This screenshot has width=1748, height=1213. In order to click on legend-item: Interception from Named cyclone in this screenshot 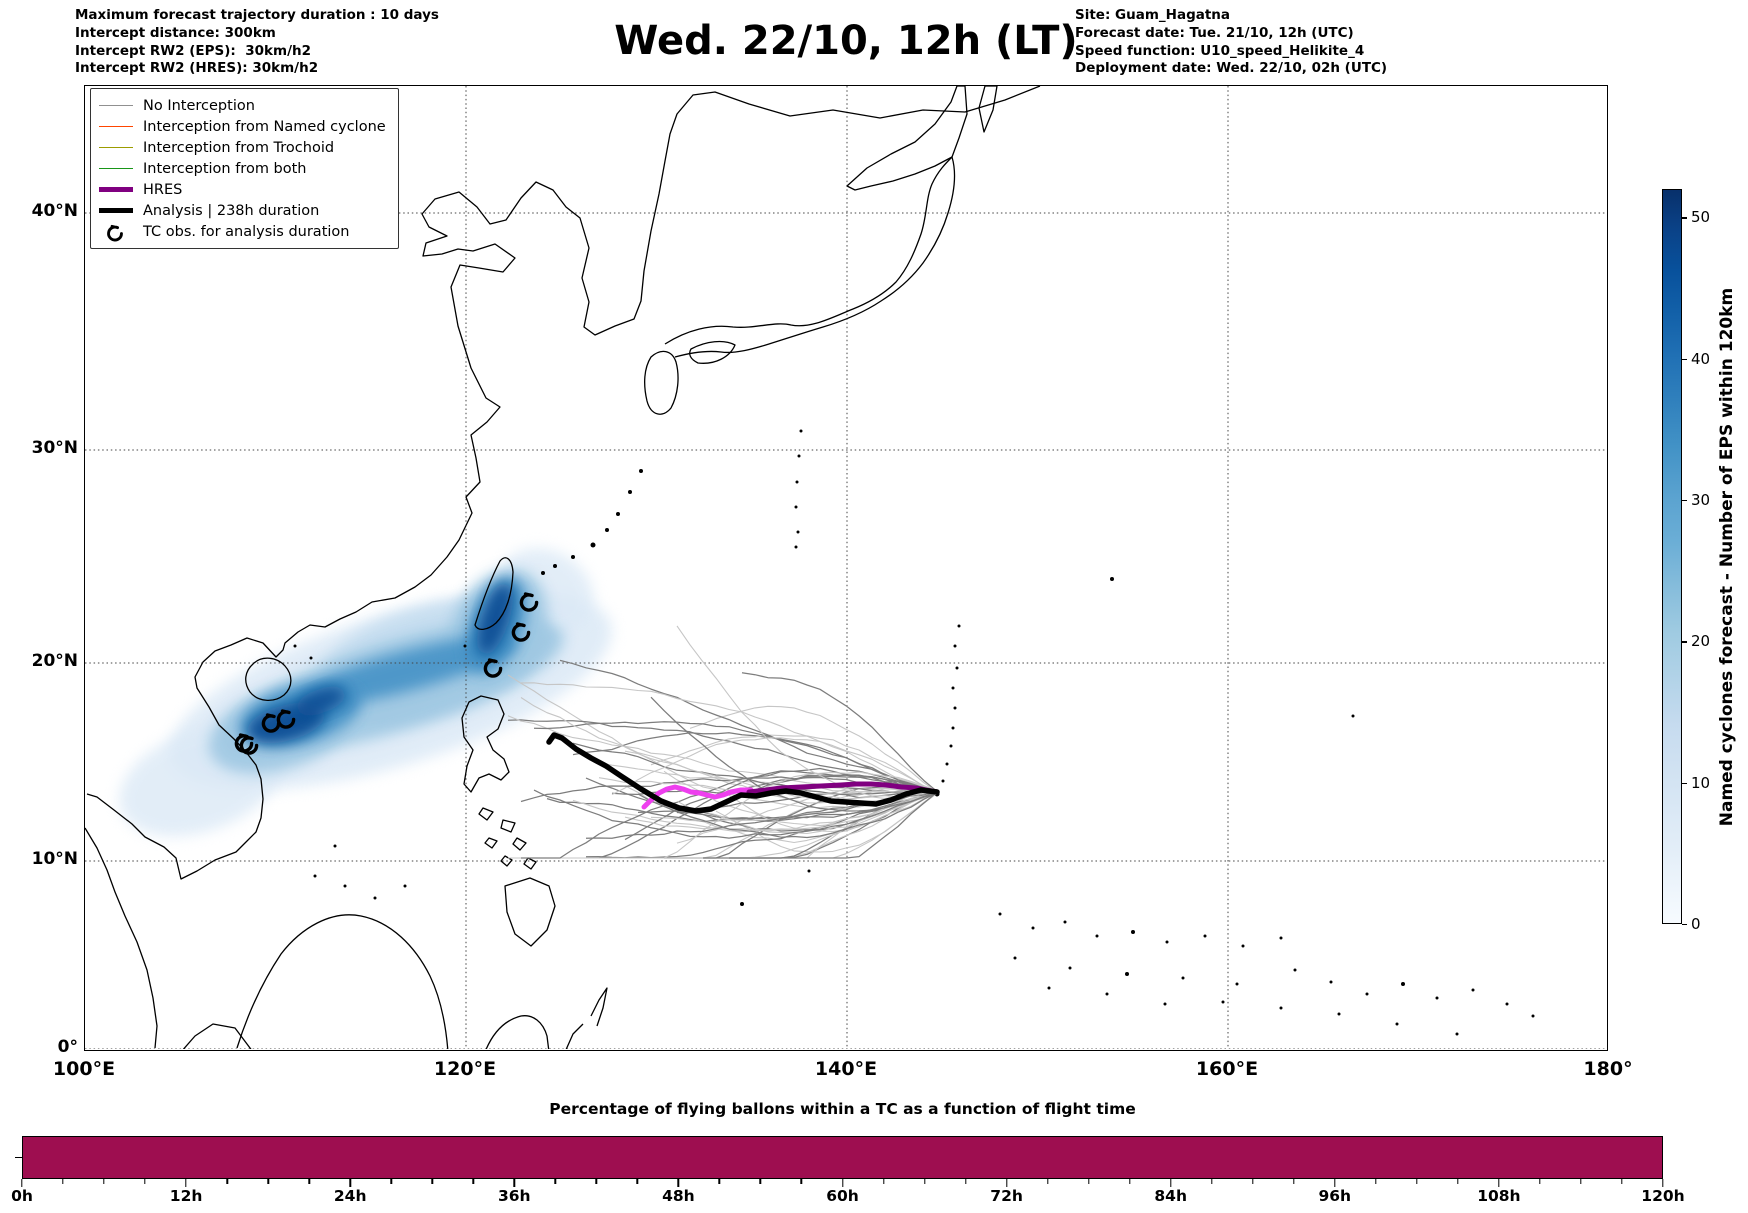, I will do `click(242, 126)`.